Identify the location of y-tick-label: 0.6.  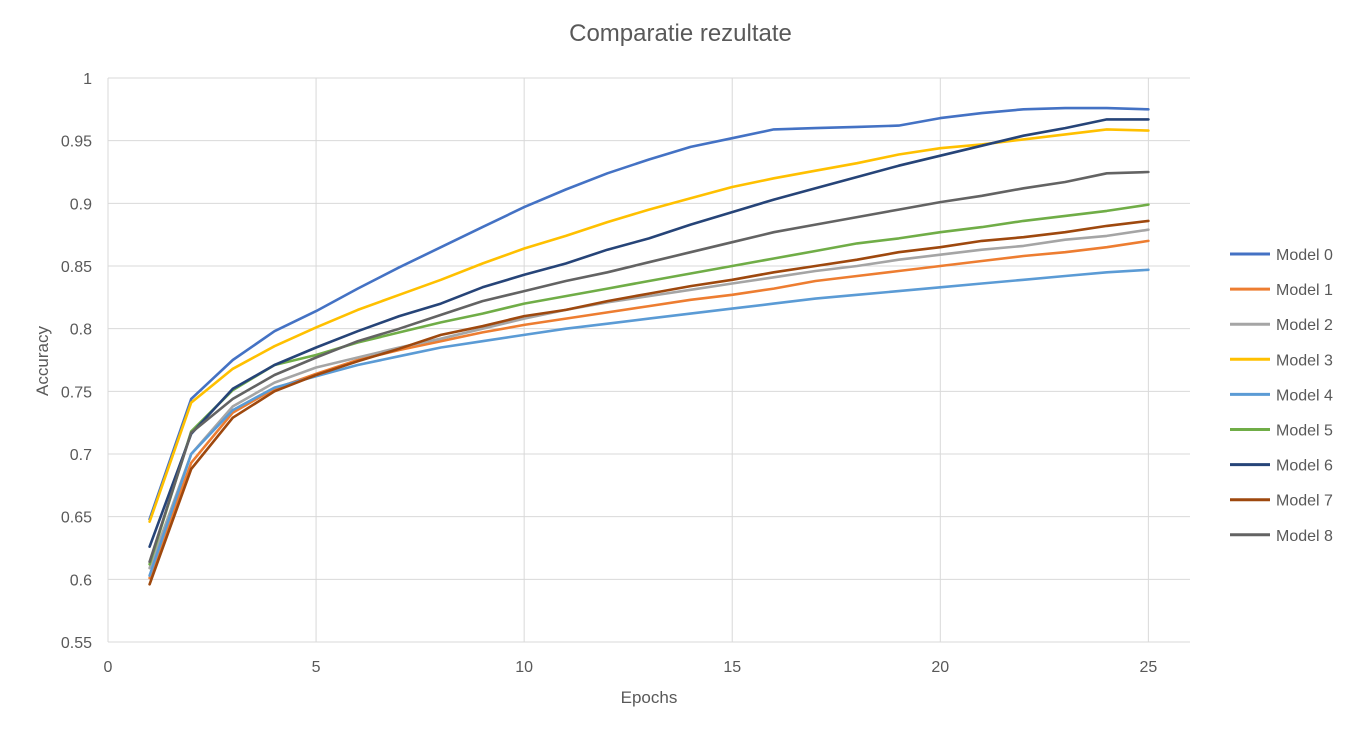
(81, 580).